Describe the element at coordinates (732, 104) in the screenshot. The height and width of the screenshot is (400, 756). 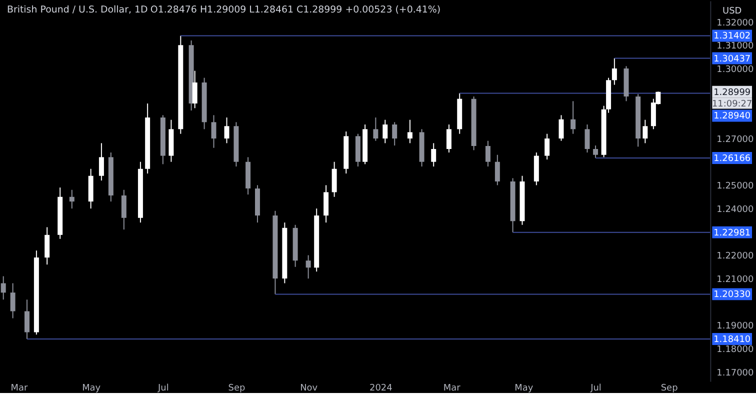
I see `text: 11:09:27` at that location.